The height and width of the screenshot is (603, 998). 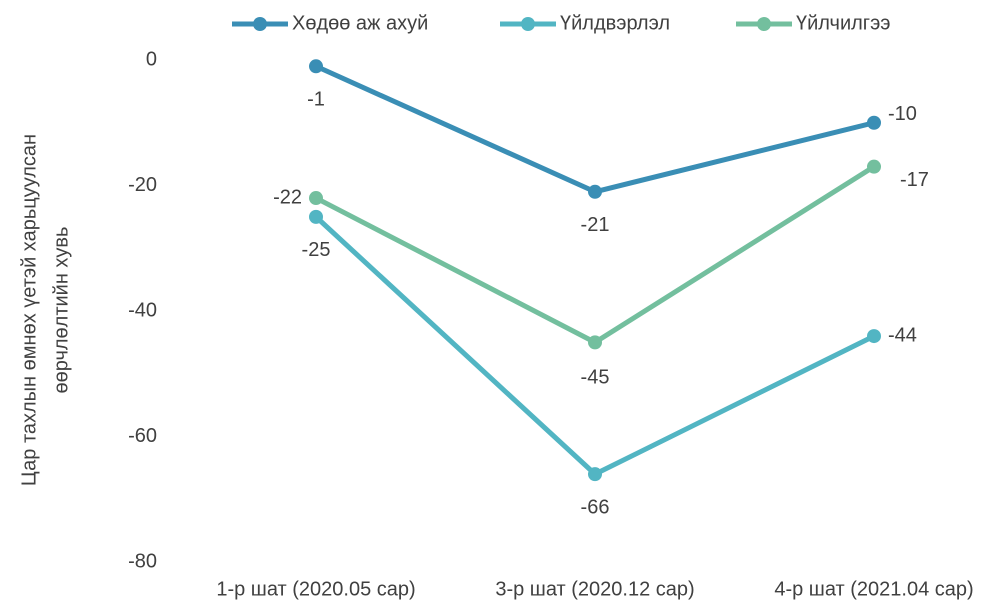 I want to click on data-label: -21, so click(x=595, y=225).